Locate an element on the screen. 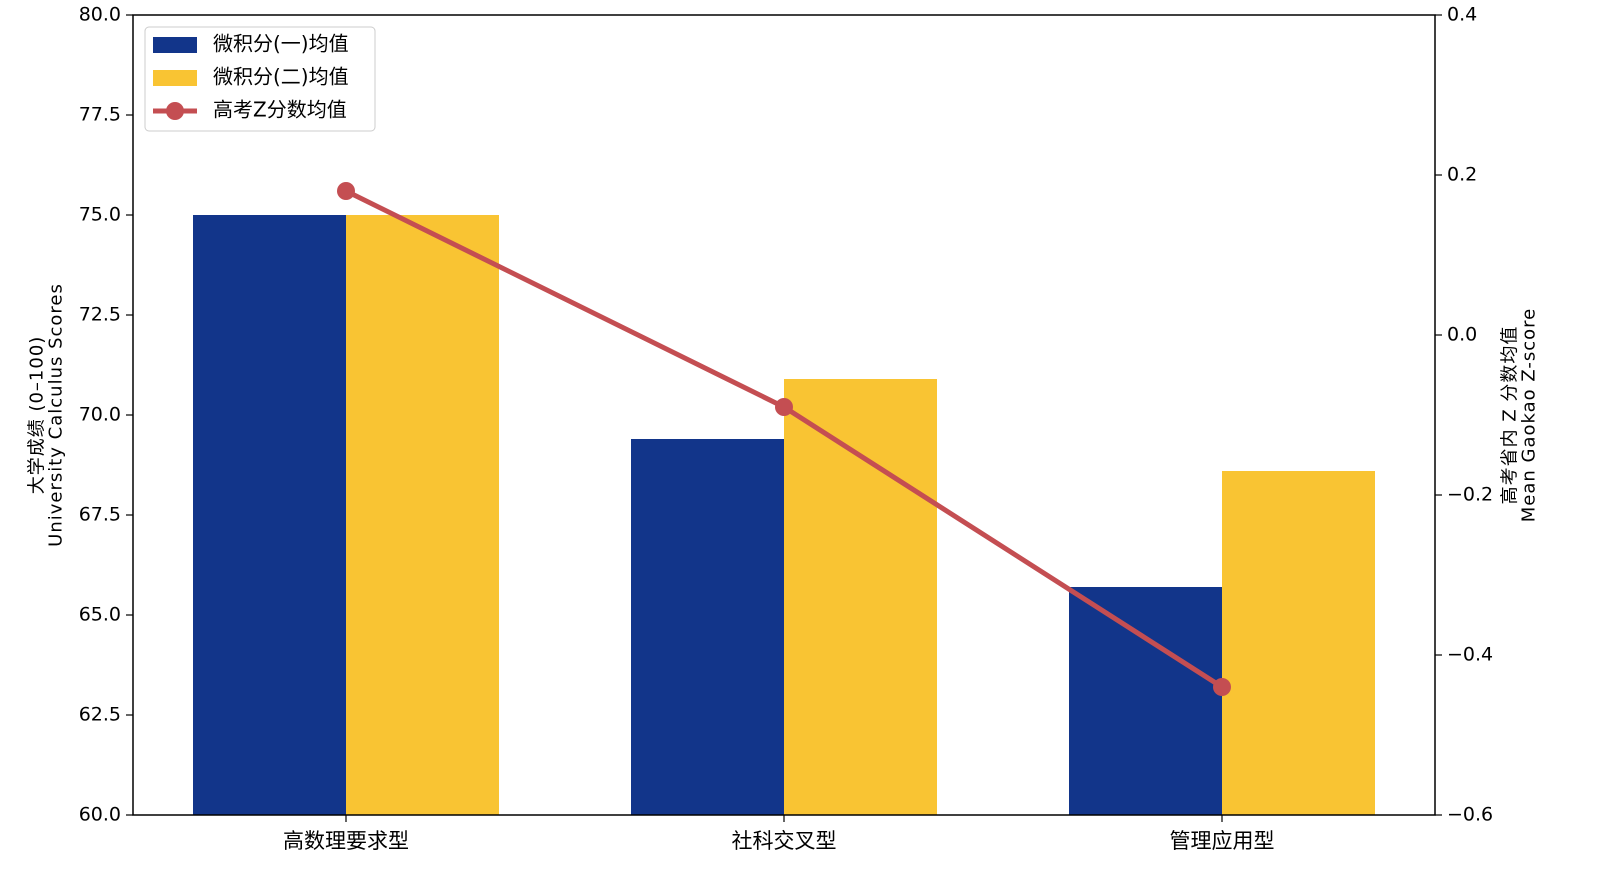 The image size is (1600, 884). y-tick-label: 72.5 is located at coordinates (100, 315).